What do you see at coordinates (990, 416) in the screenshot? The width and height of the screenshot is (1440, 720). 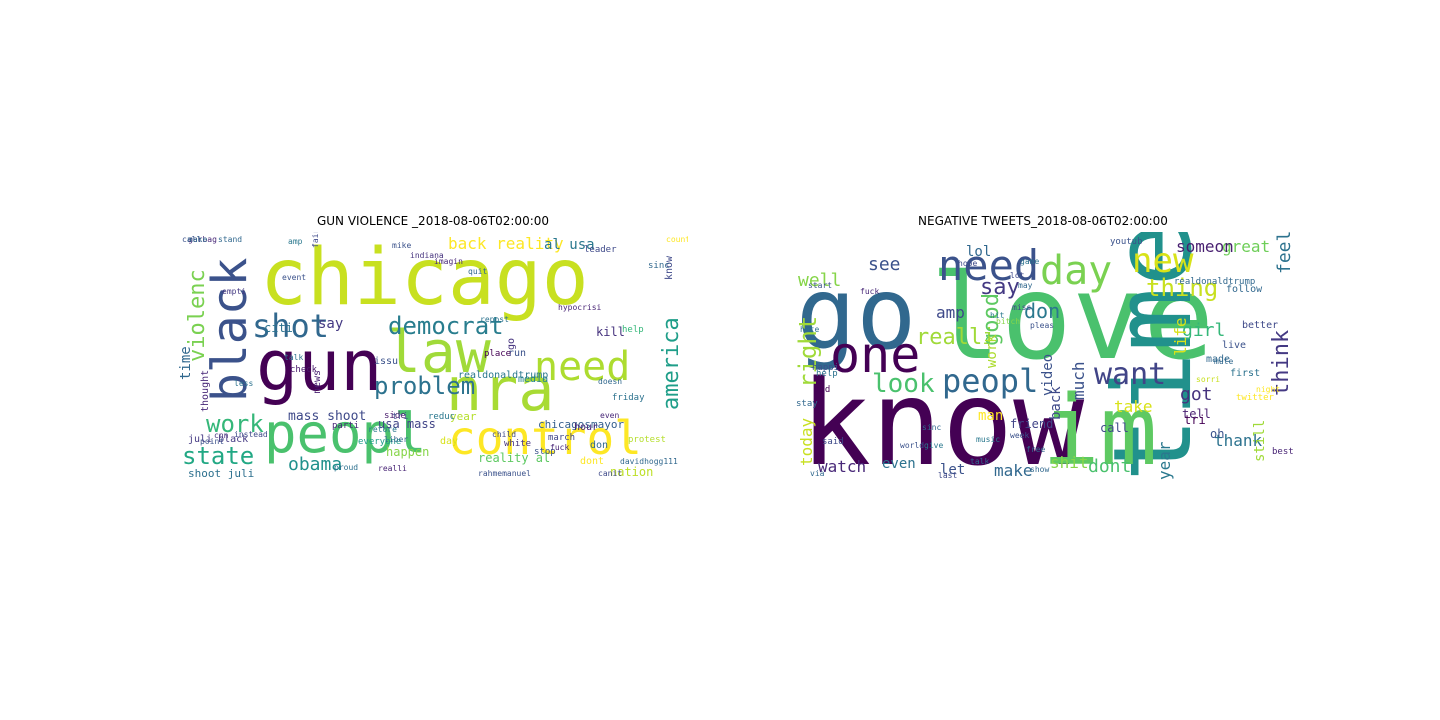 I see `word-man: man` at bounding box center [990, 416].